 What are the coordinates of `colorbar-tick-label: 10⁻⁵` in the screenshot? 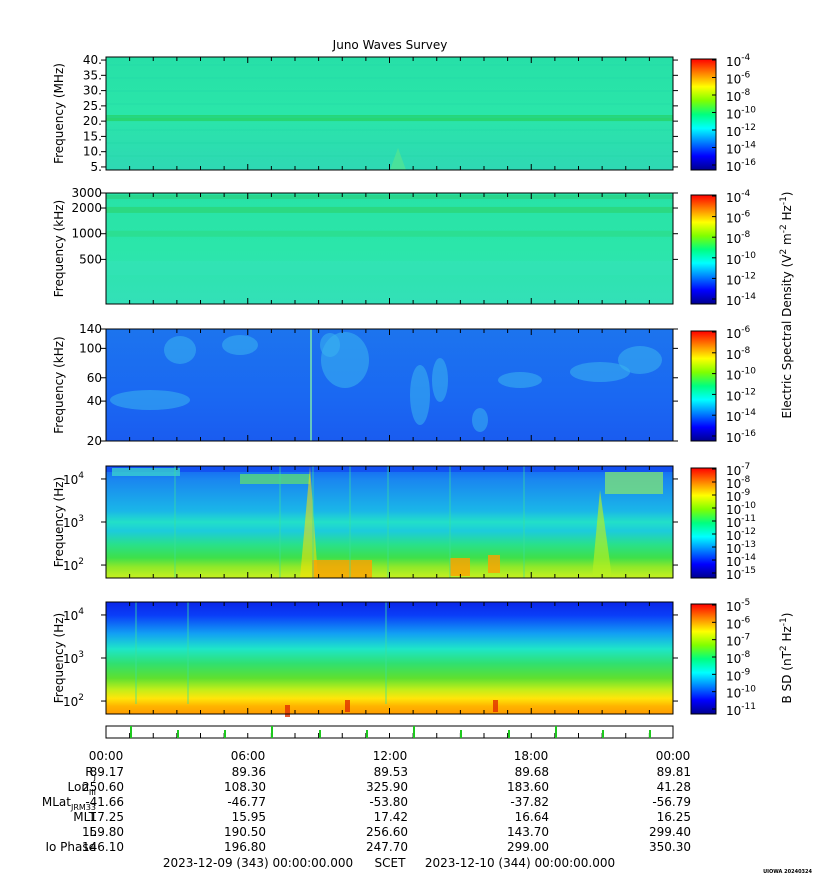 It's located at (738, 606).